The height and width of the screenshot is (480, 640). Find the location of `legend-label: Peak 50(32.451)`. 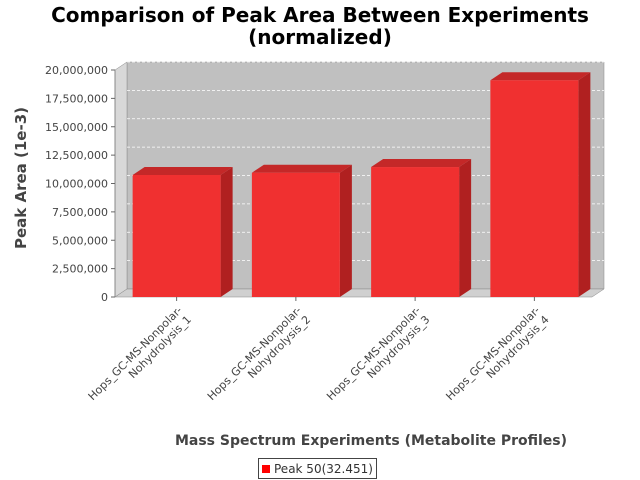

legend-label: Peak 50(32.451) is located at coordinates (323, 468).